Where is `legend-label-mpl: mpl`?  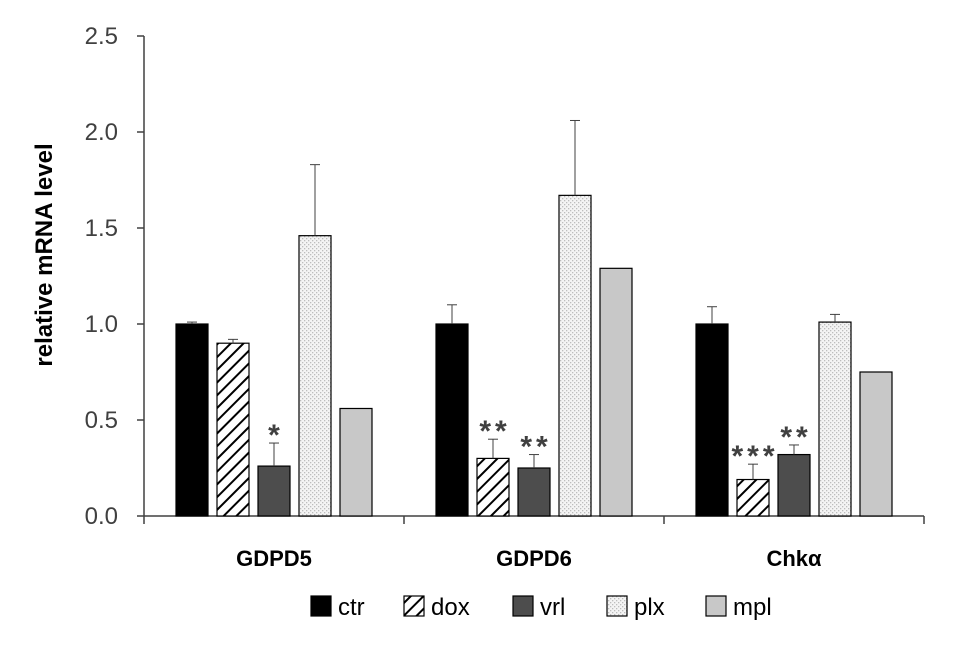 legend-label-mpl: mpl is located at coordinates (752, 607).